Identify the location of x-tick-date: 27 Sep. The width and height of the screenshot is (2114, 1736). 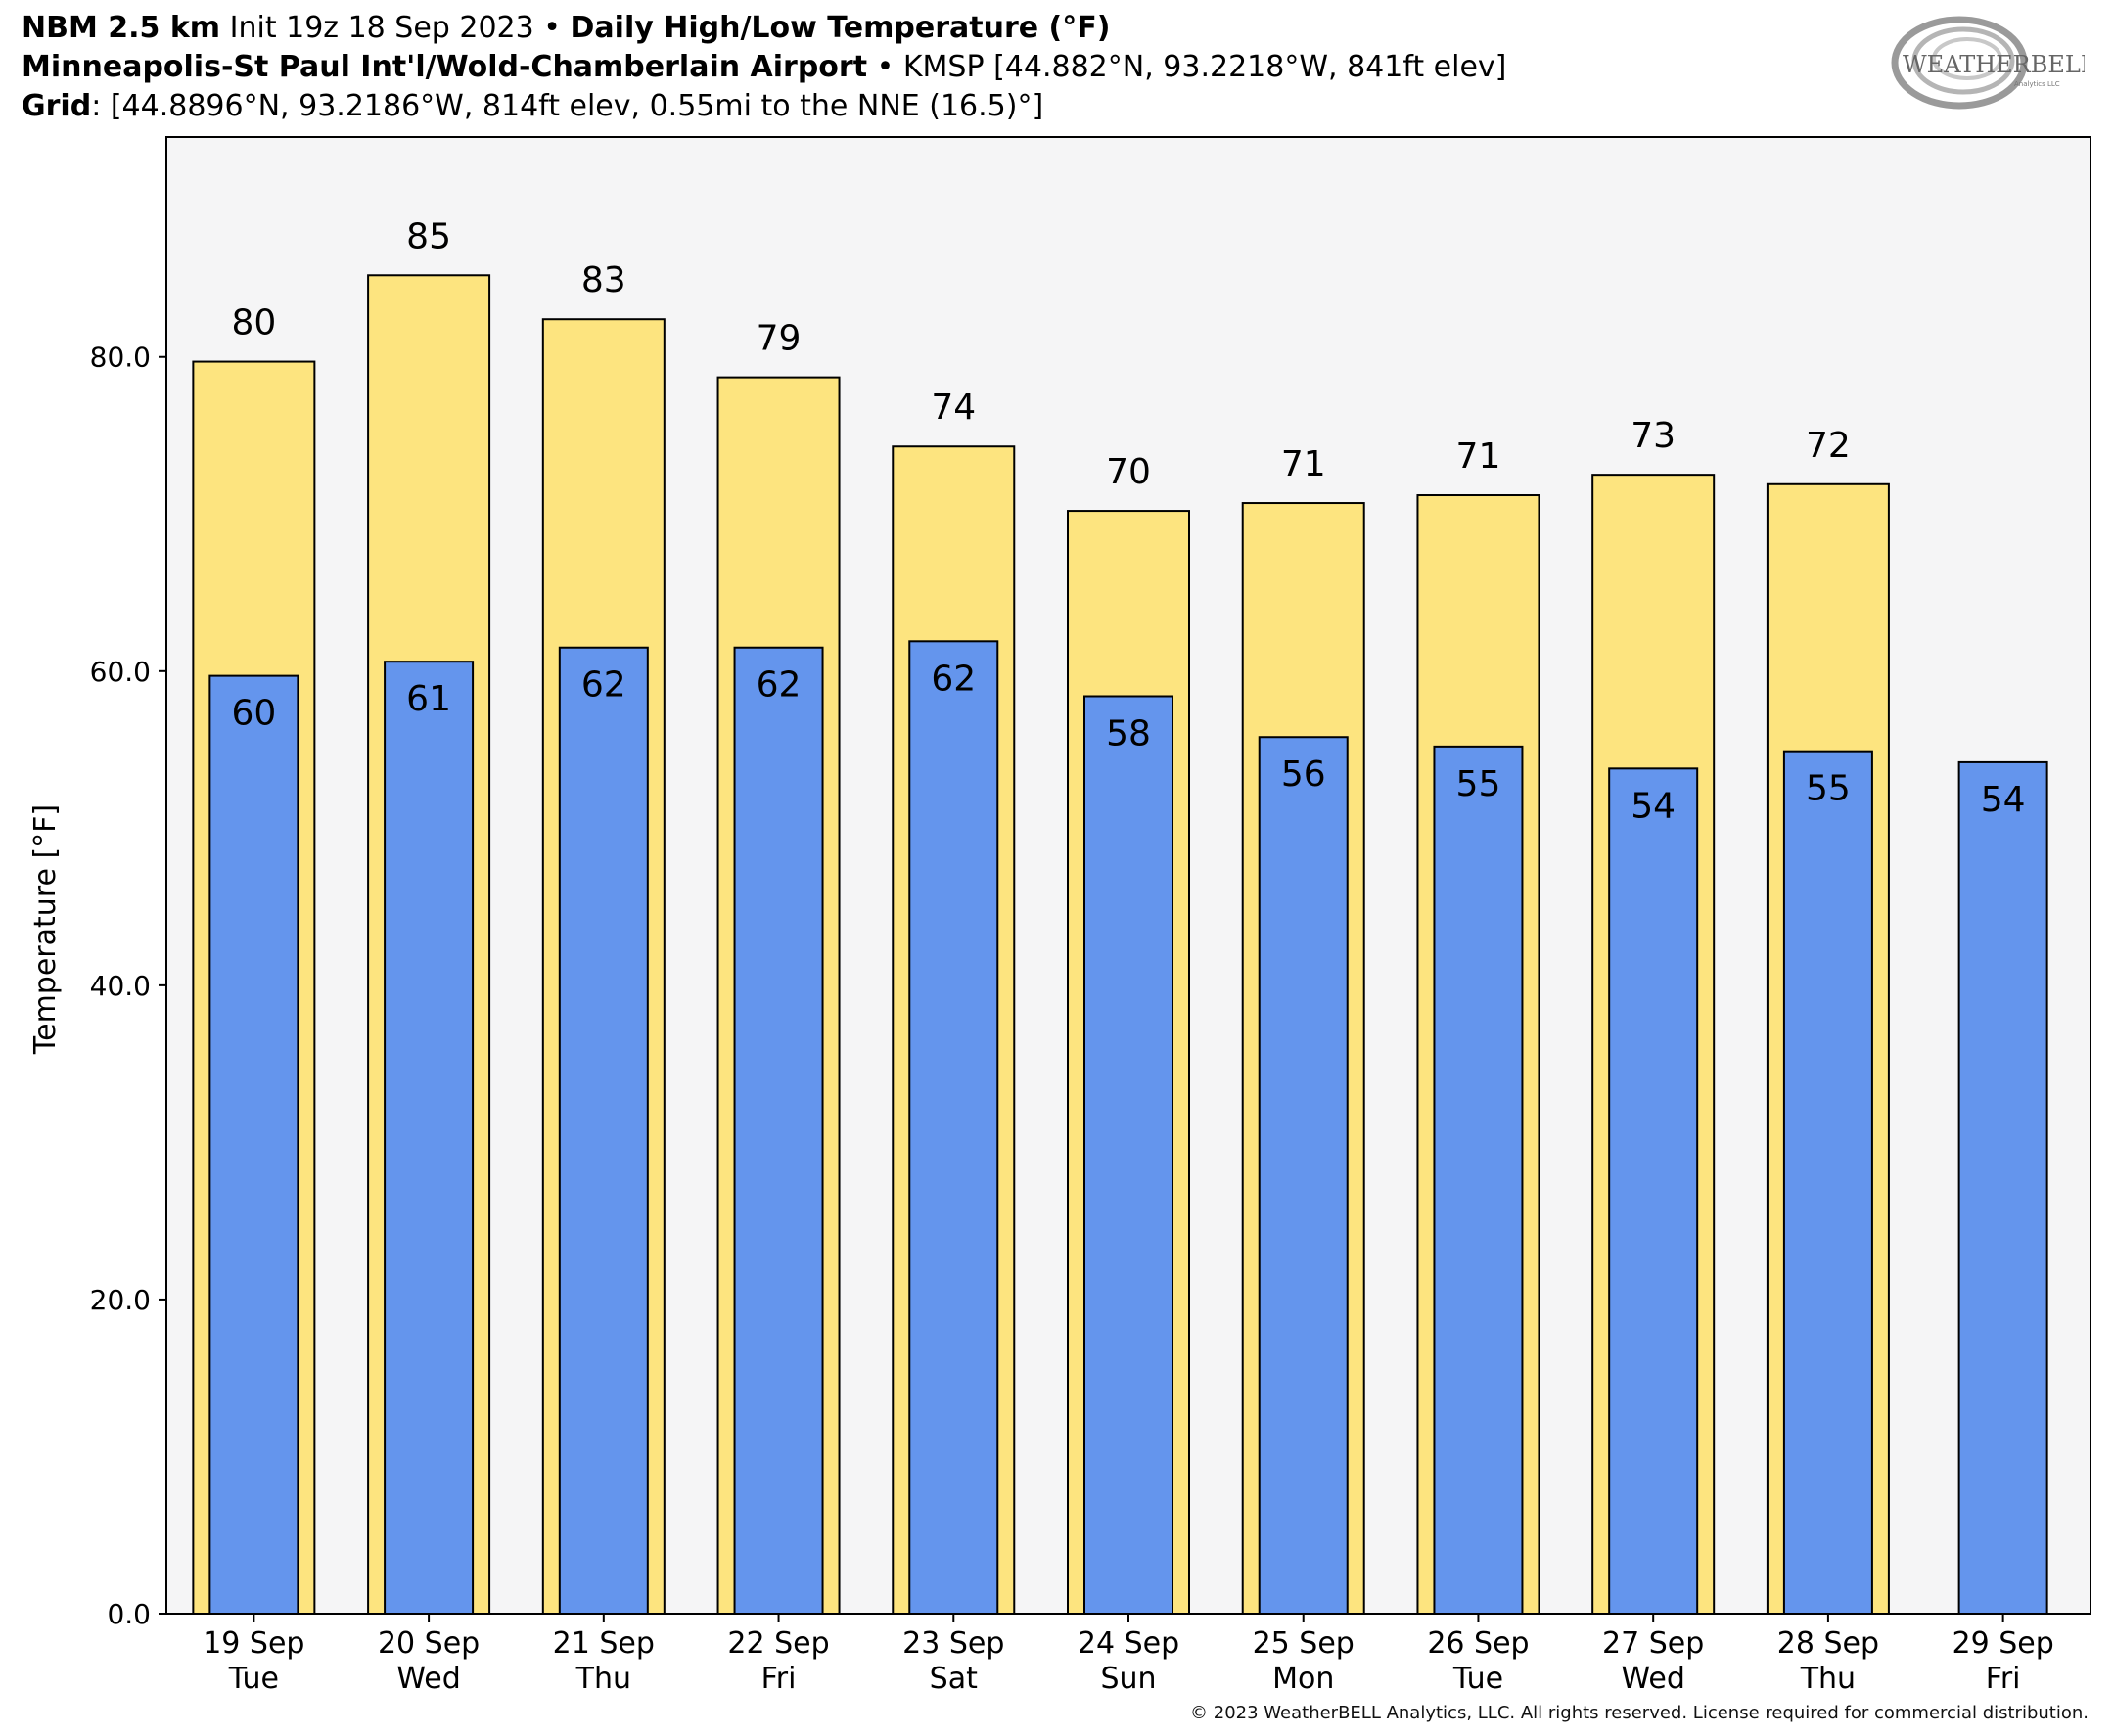
(1653, 1643).